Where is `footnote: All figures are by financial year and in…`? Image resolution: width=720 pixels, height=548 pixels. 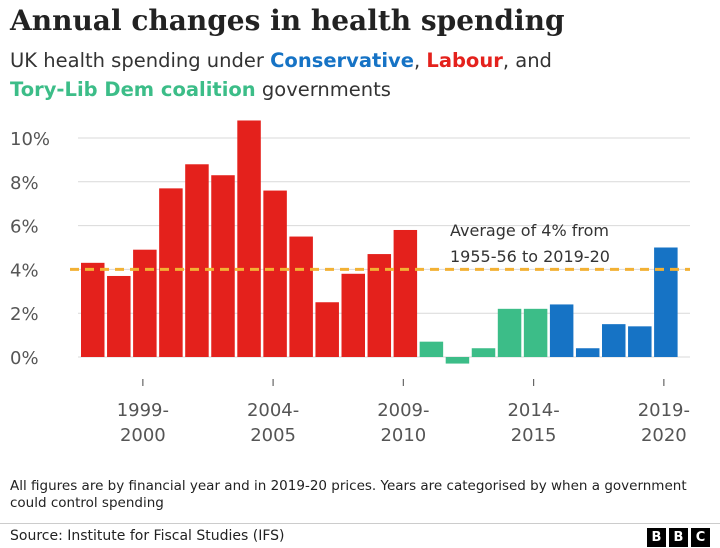
footnote: All figures are by financial year and in… is located at coordinates (348, 494).